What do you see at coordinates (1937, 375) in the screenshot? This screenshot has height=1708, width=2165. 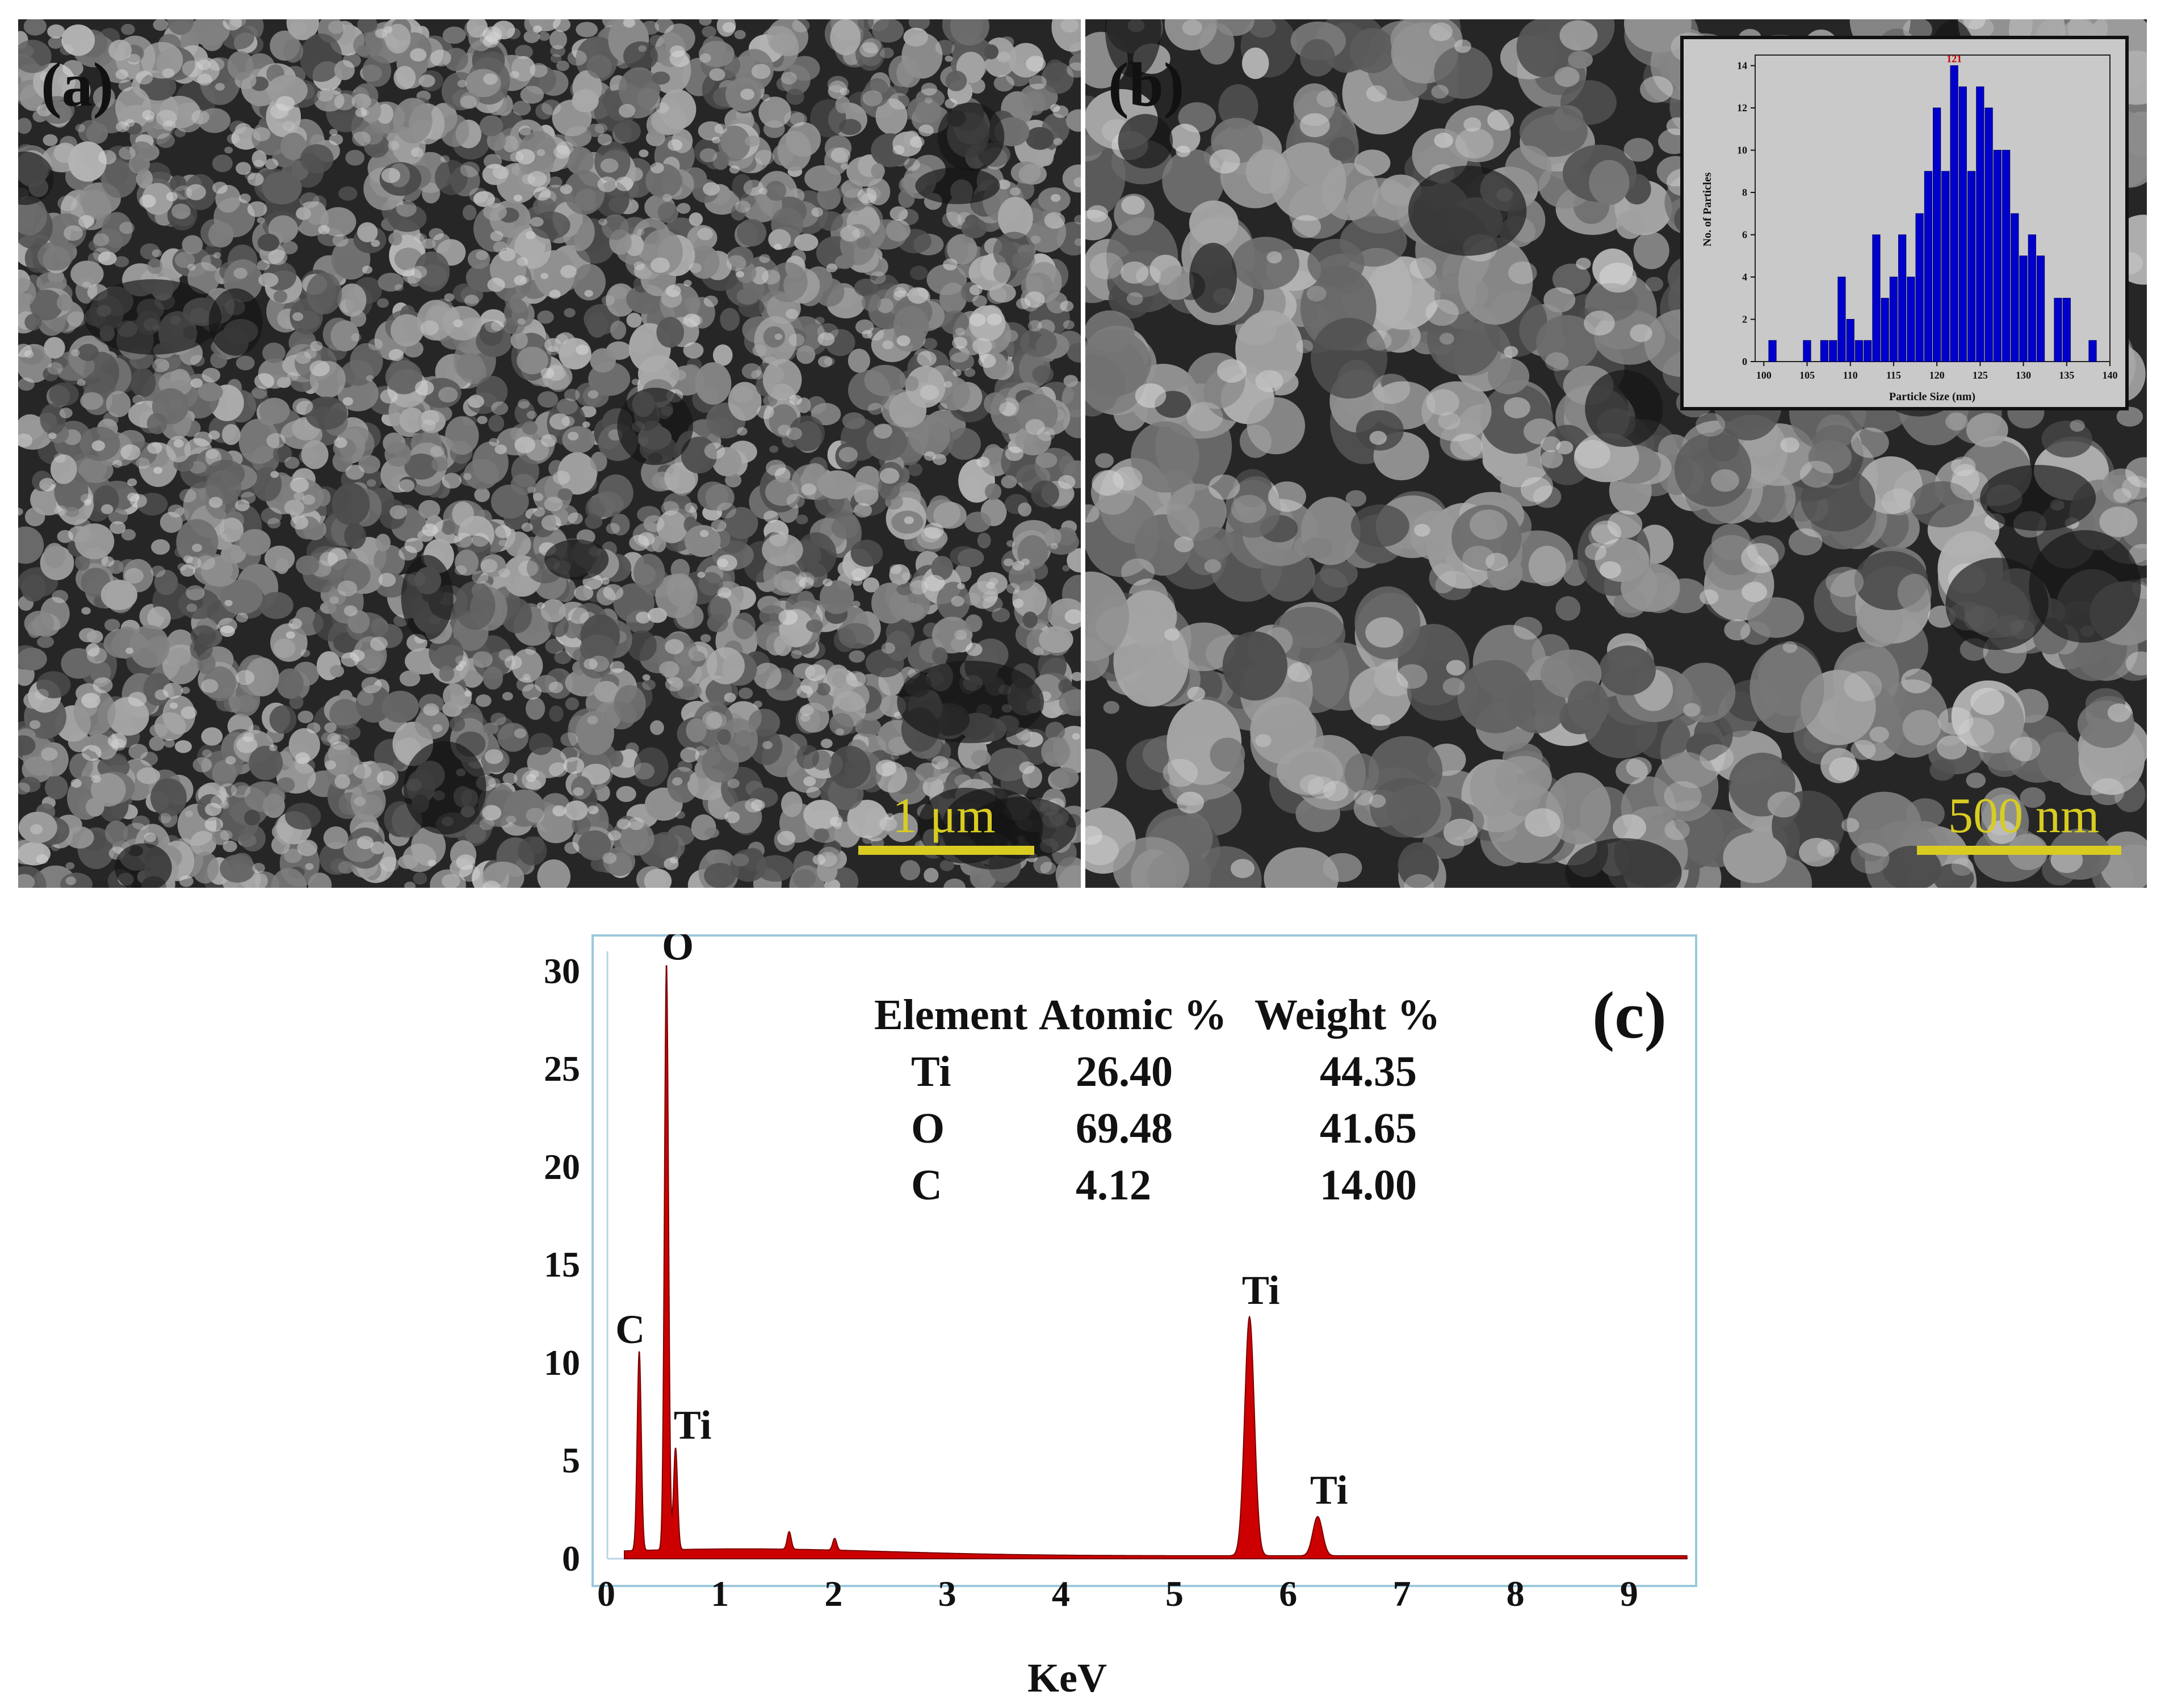 I see `histogram-x-tick-label: 120` at bounding box center [1937, 375].